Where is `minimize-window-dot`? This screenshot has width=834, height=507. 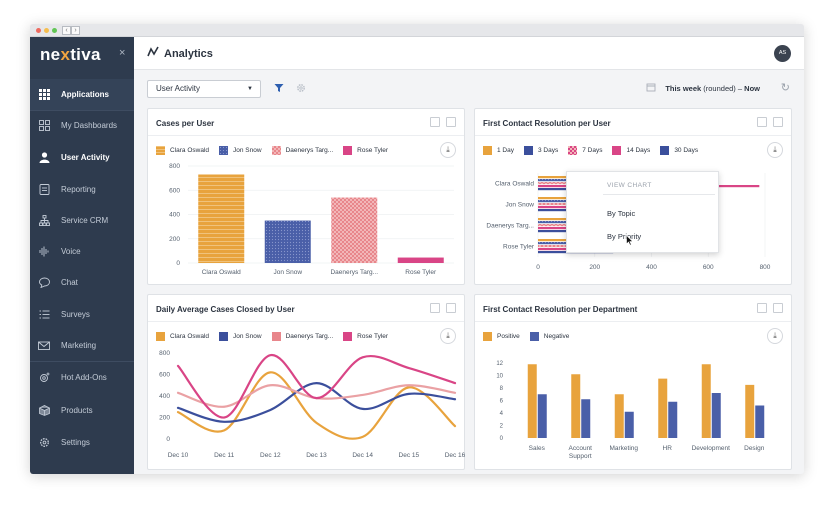
minimize-window-dot is located at coordinates (46, 30).